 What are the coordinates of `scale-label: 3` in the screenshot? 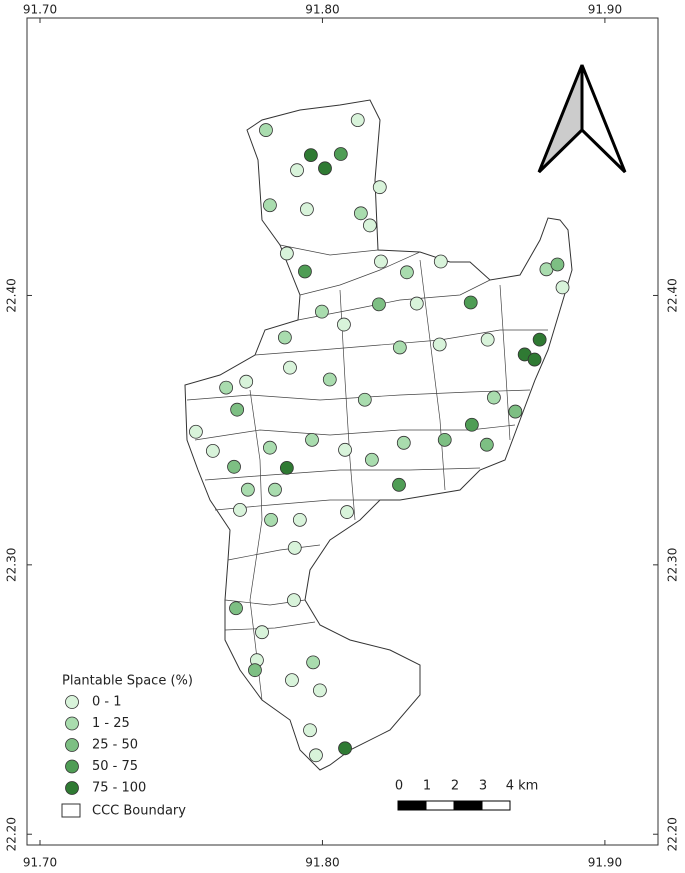 It's located at (483, 786).